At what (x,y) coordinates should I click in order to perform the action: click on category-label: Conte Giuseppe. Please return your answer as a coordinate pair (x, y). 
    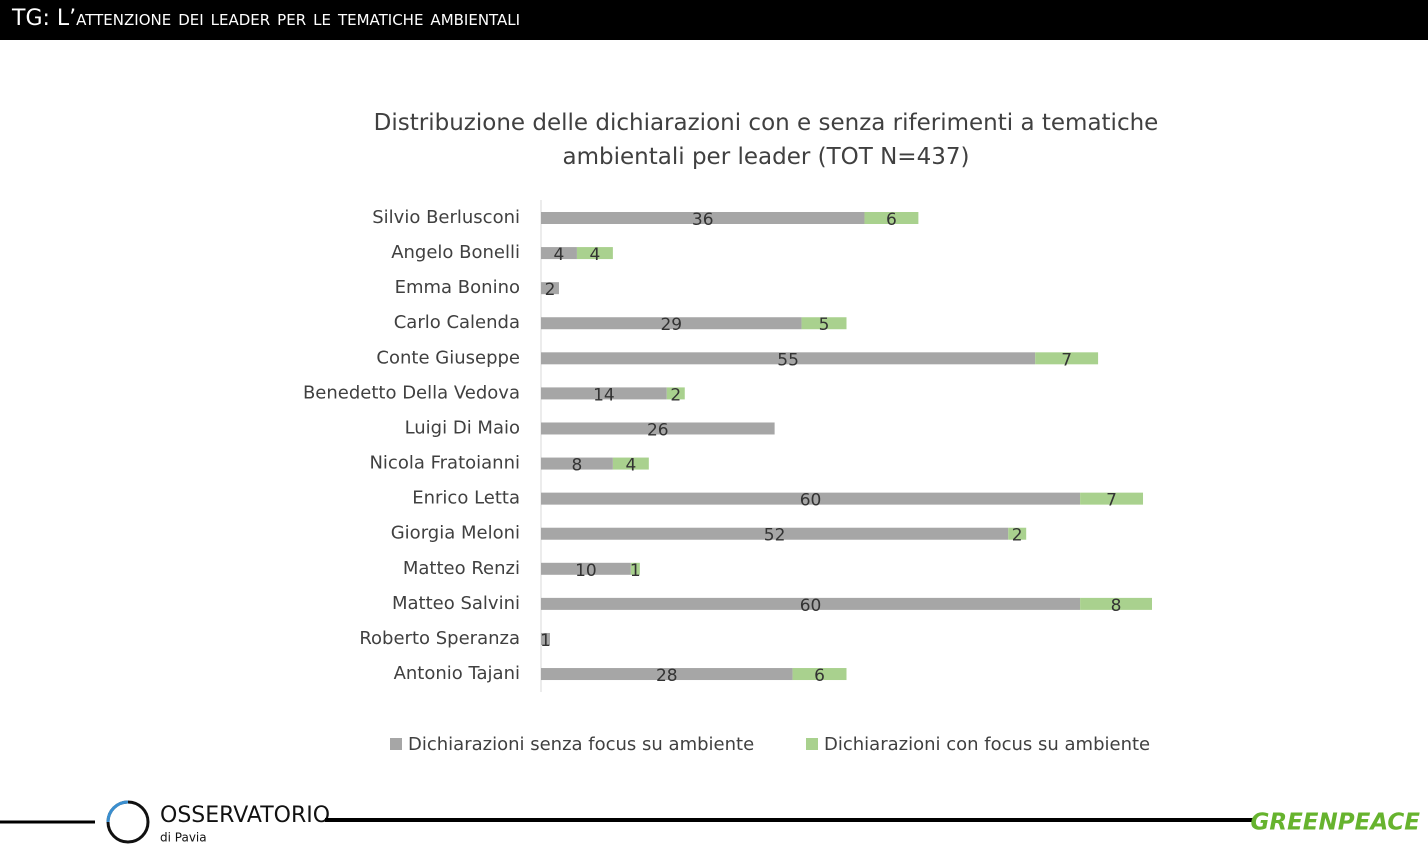
    Looking at the image, I should click on (448, 357).